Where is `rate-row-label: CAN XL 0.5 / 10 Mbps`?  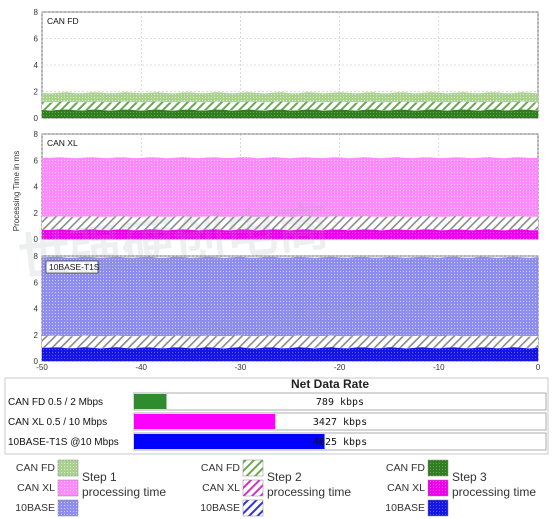 rate-row-label: CAN XL 0.5 / 10 Mbps is located at coordinates (57, 422).